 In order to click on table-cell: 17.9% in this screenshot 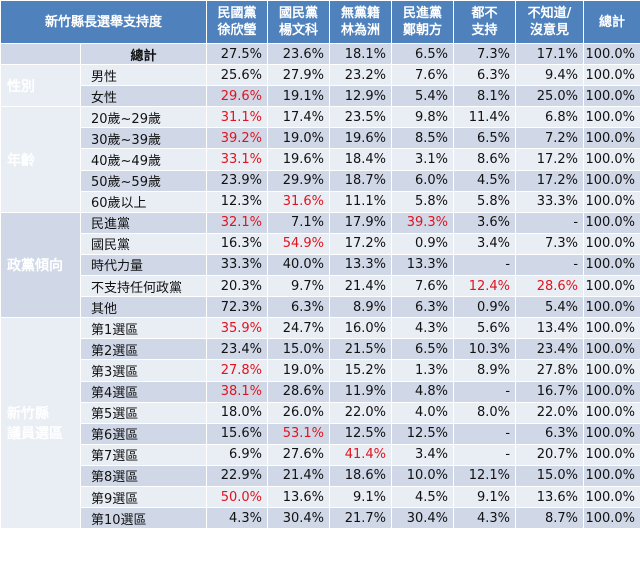, I will do `click(361, 222)`.